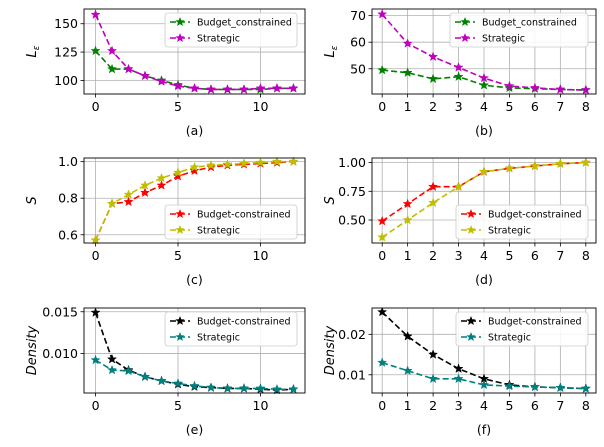  I want to click on x-tick-label: 3, so click(459, 106).